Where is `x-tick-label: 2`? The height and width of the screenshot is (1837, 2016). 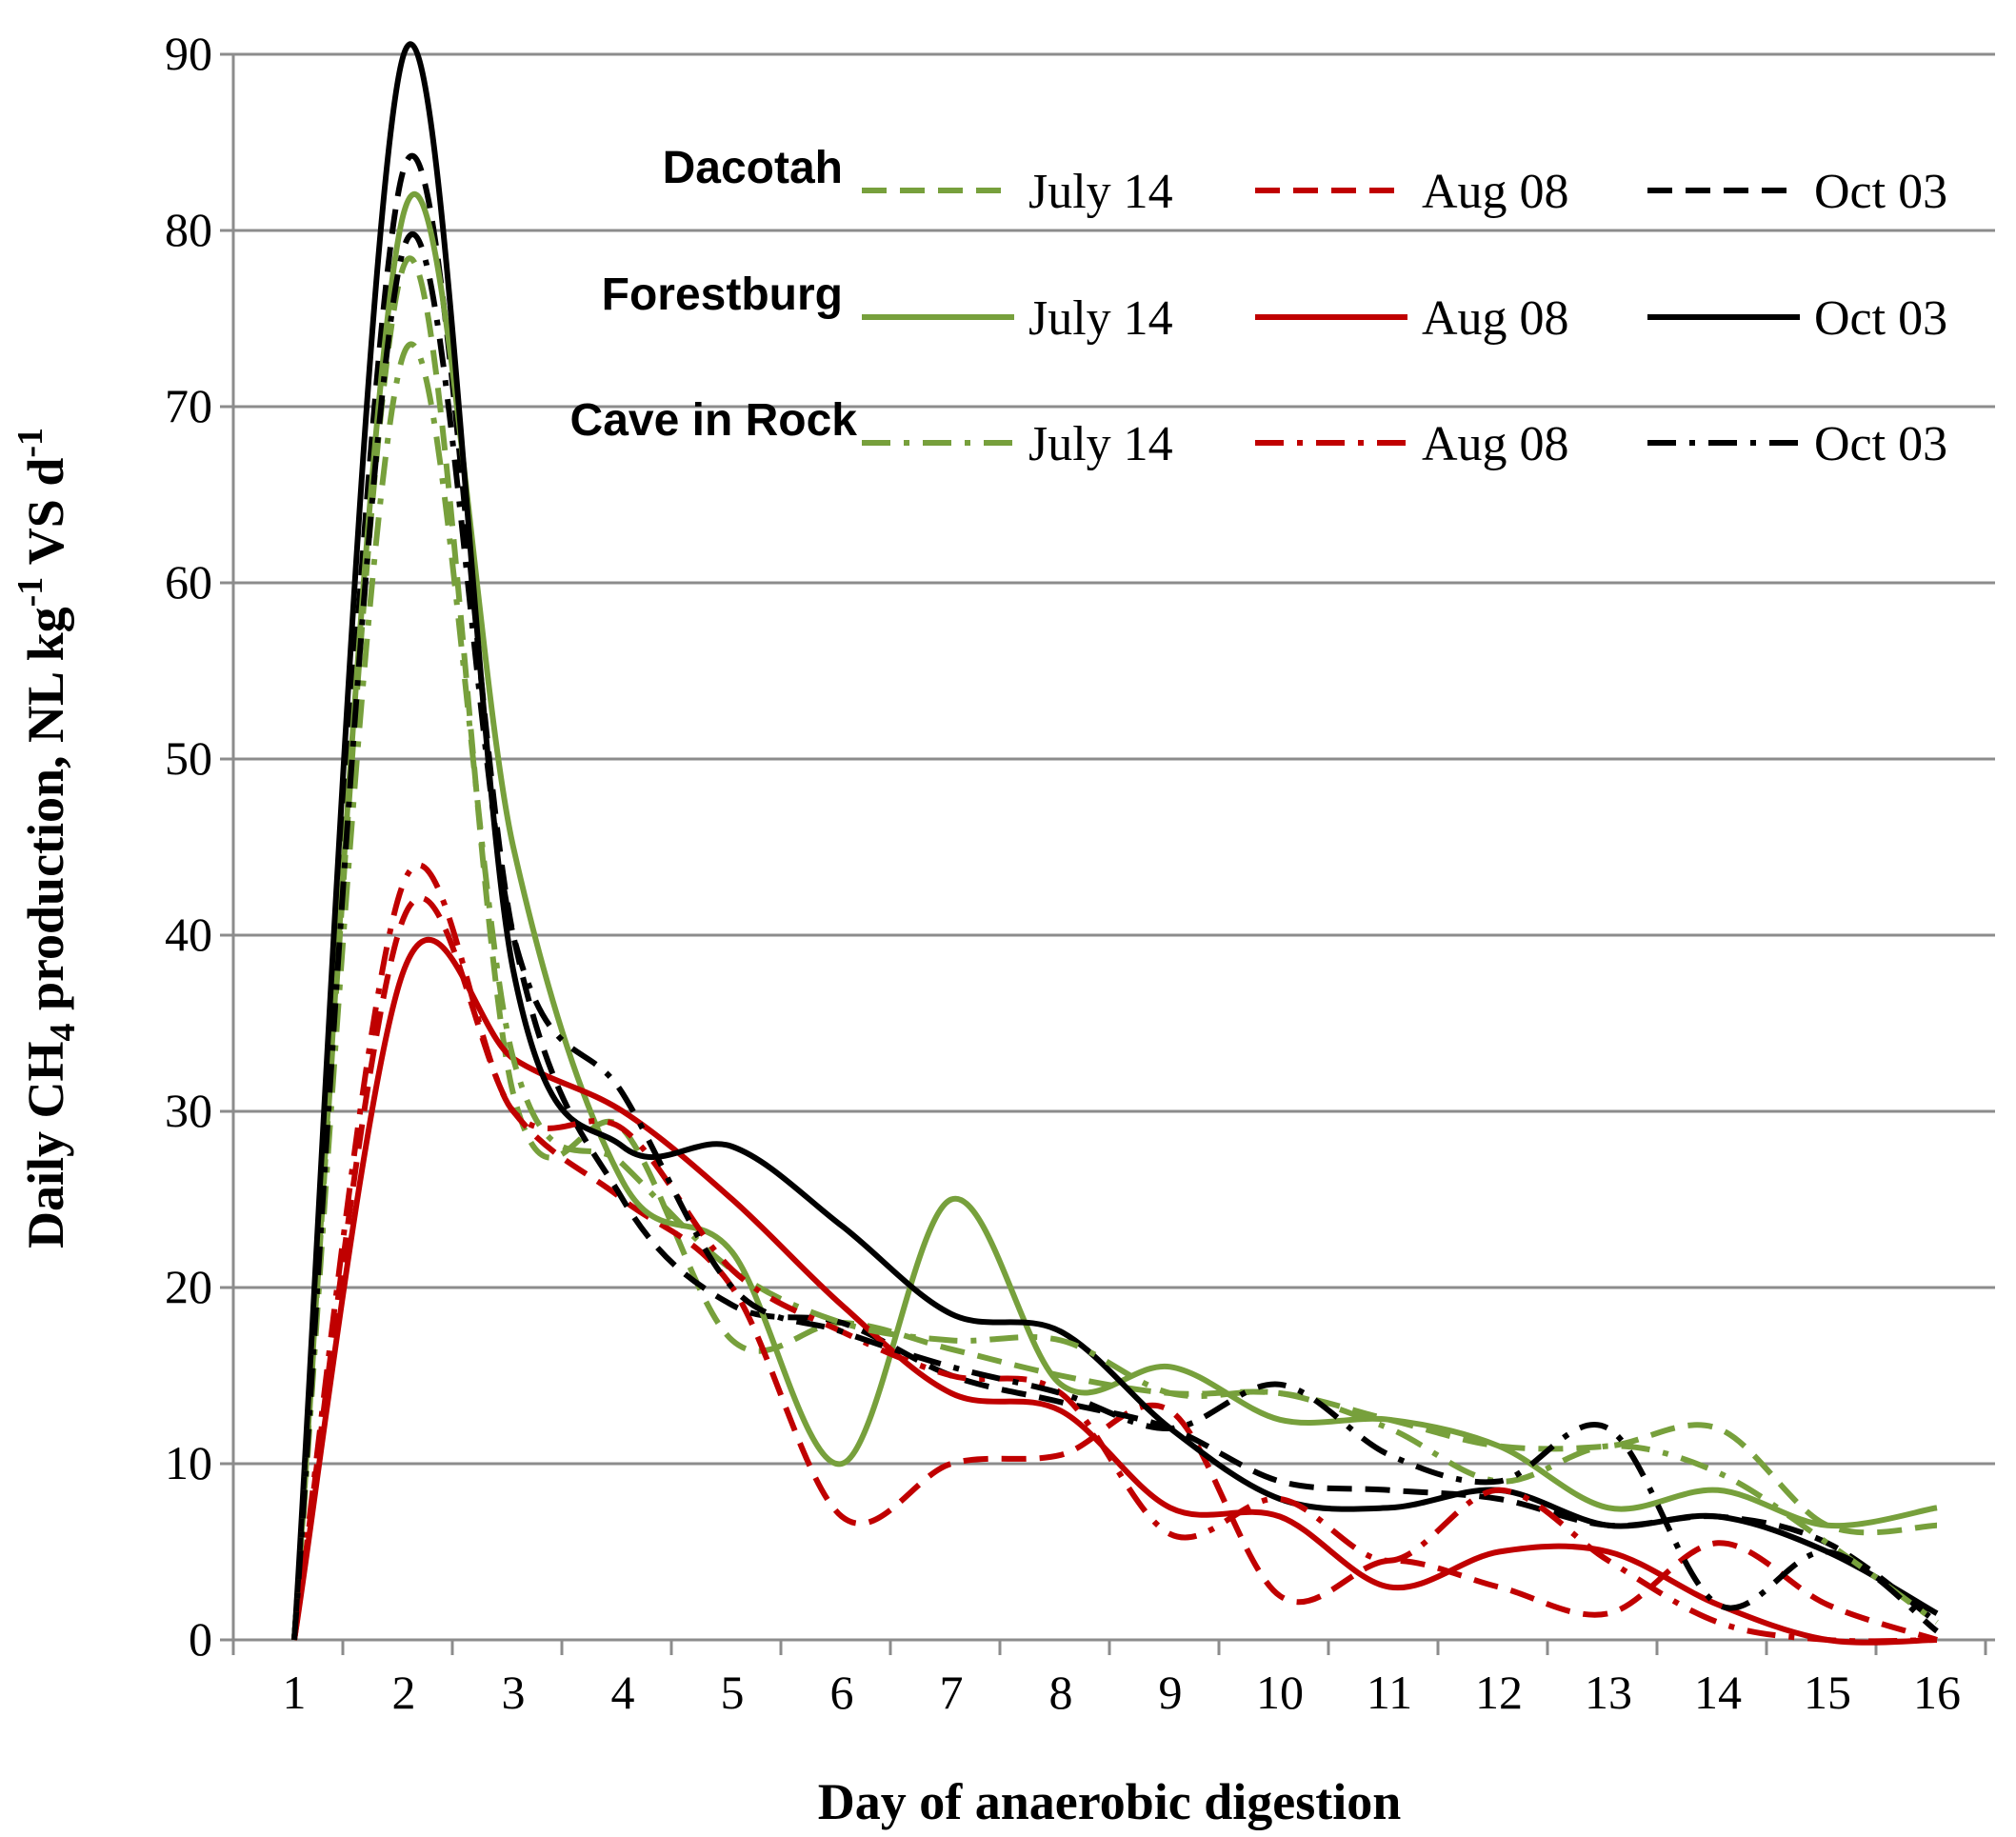 x-tick-label: 2 is located at coordinates (404, 1692).